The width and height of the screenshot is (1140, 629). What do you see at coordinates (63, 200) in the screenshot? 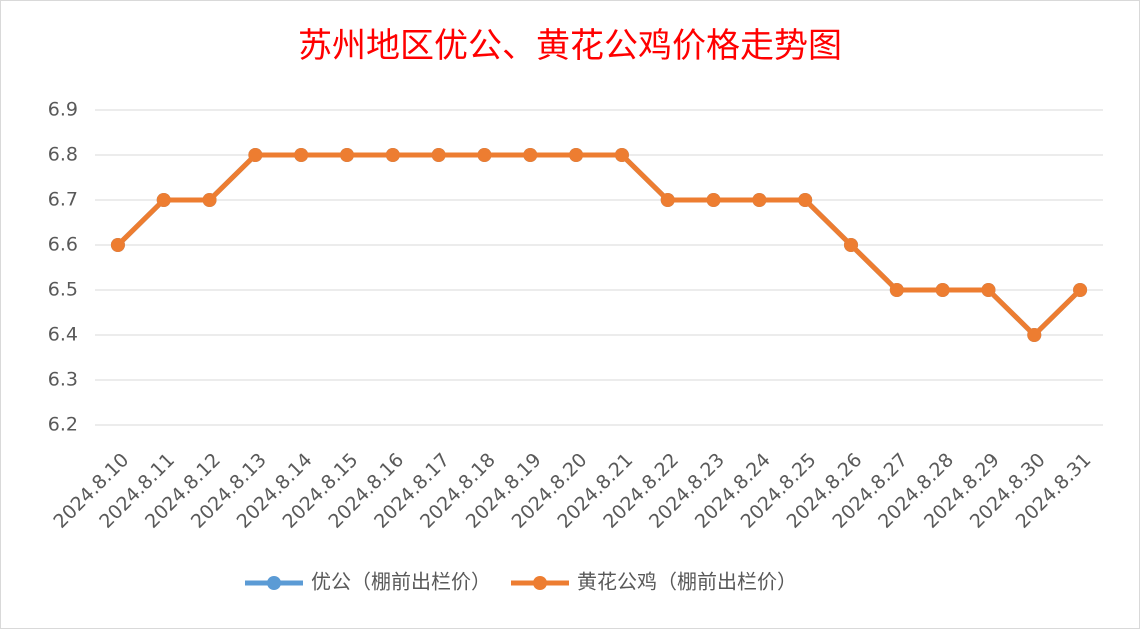
I see `y-tick-label: 6.7` at bounding box center [63, 200].